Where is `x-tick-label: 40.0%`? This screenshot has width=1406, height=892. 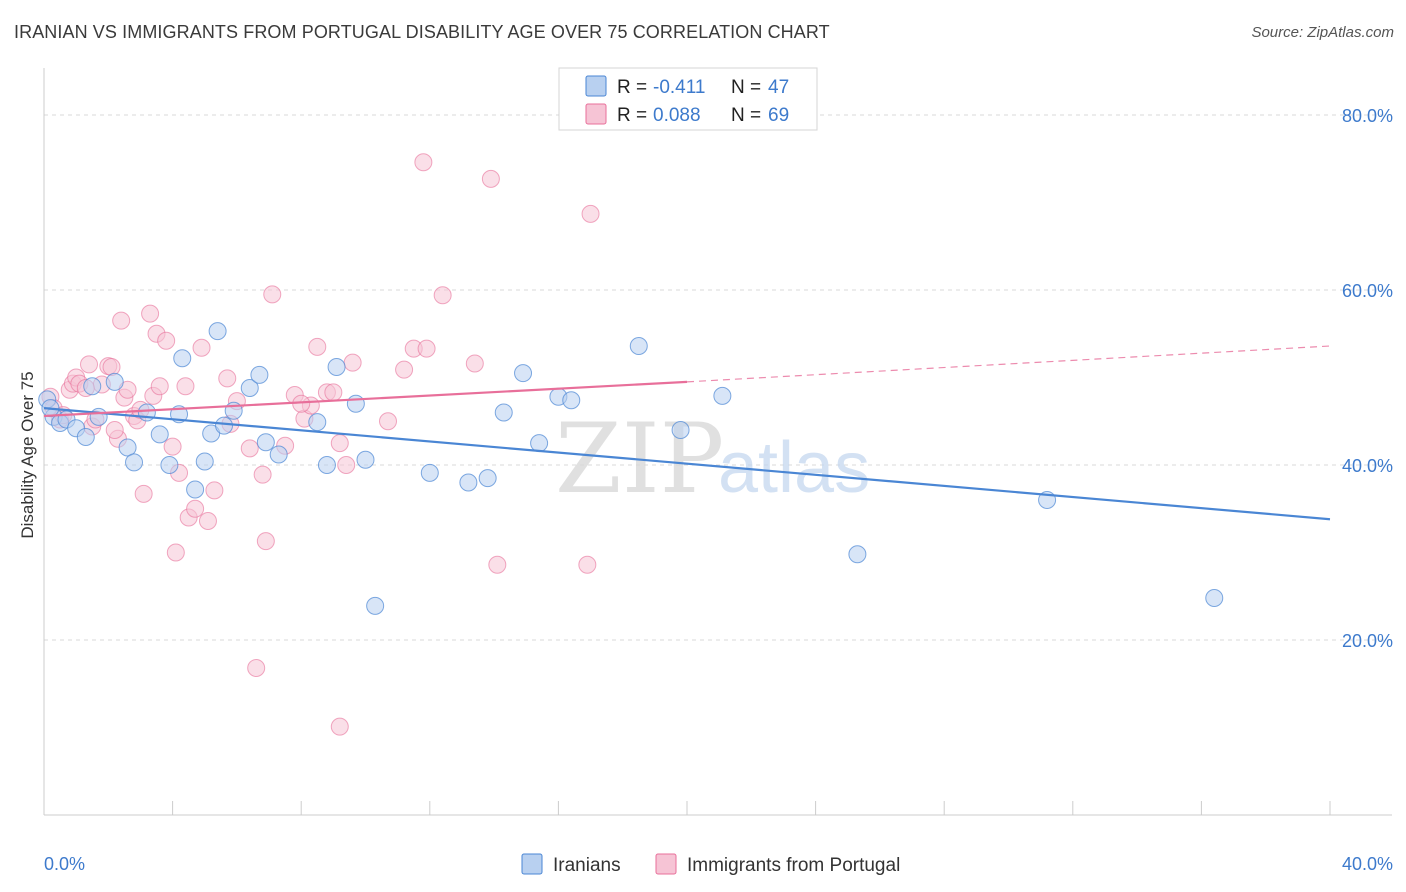 x-tick-label: 40.0% is located at coordinates (1367, 864).